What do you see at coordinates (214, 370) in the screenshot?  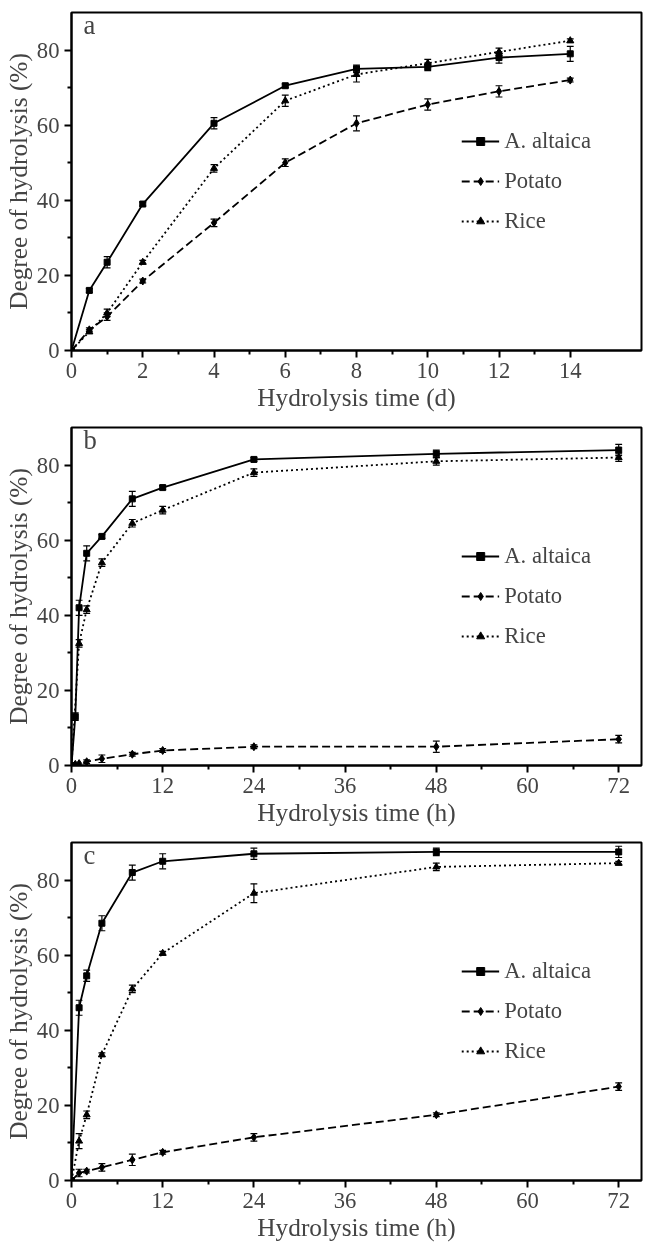 I see `x-tick-label: 4` at bounding box center [214, 370].